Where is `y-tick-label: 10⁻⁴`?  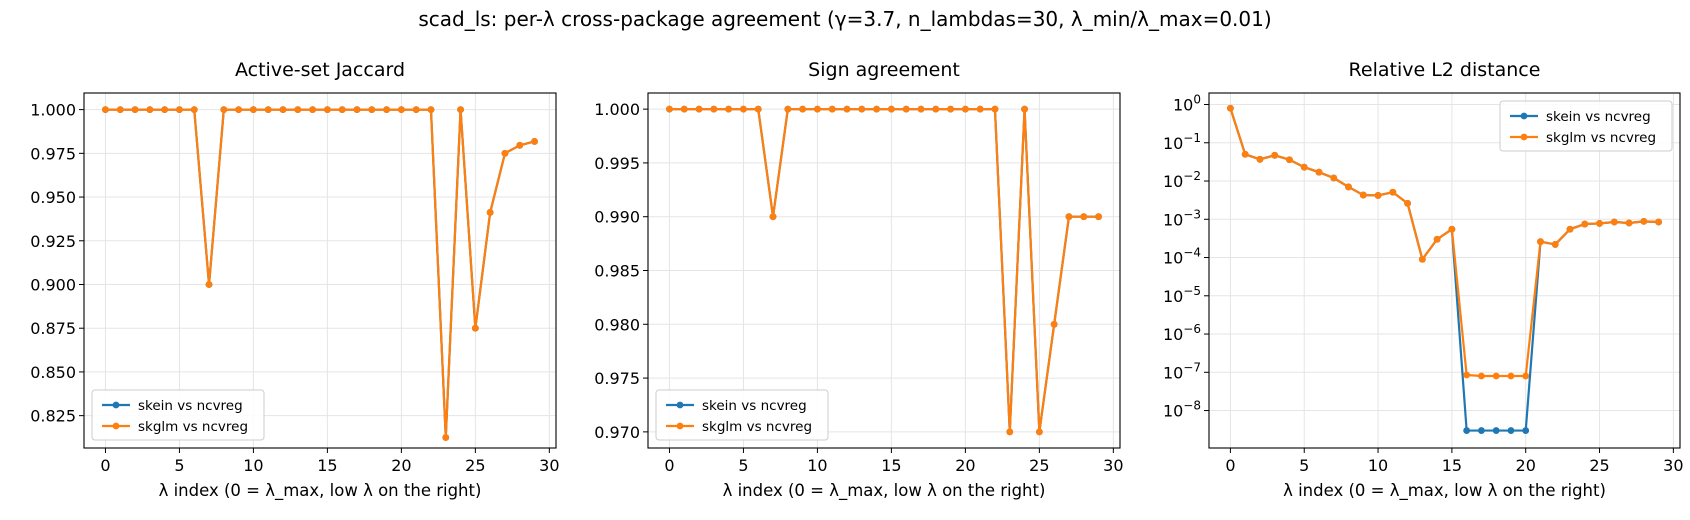
y-tick-label: 10⁻⁴ is located at coordinates (1182, 257).